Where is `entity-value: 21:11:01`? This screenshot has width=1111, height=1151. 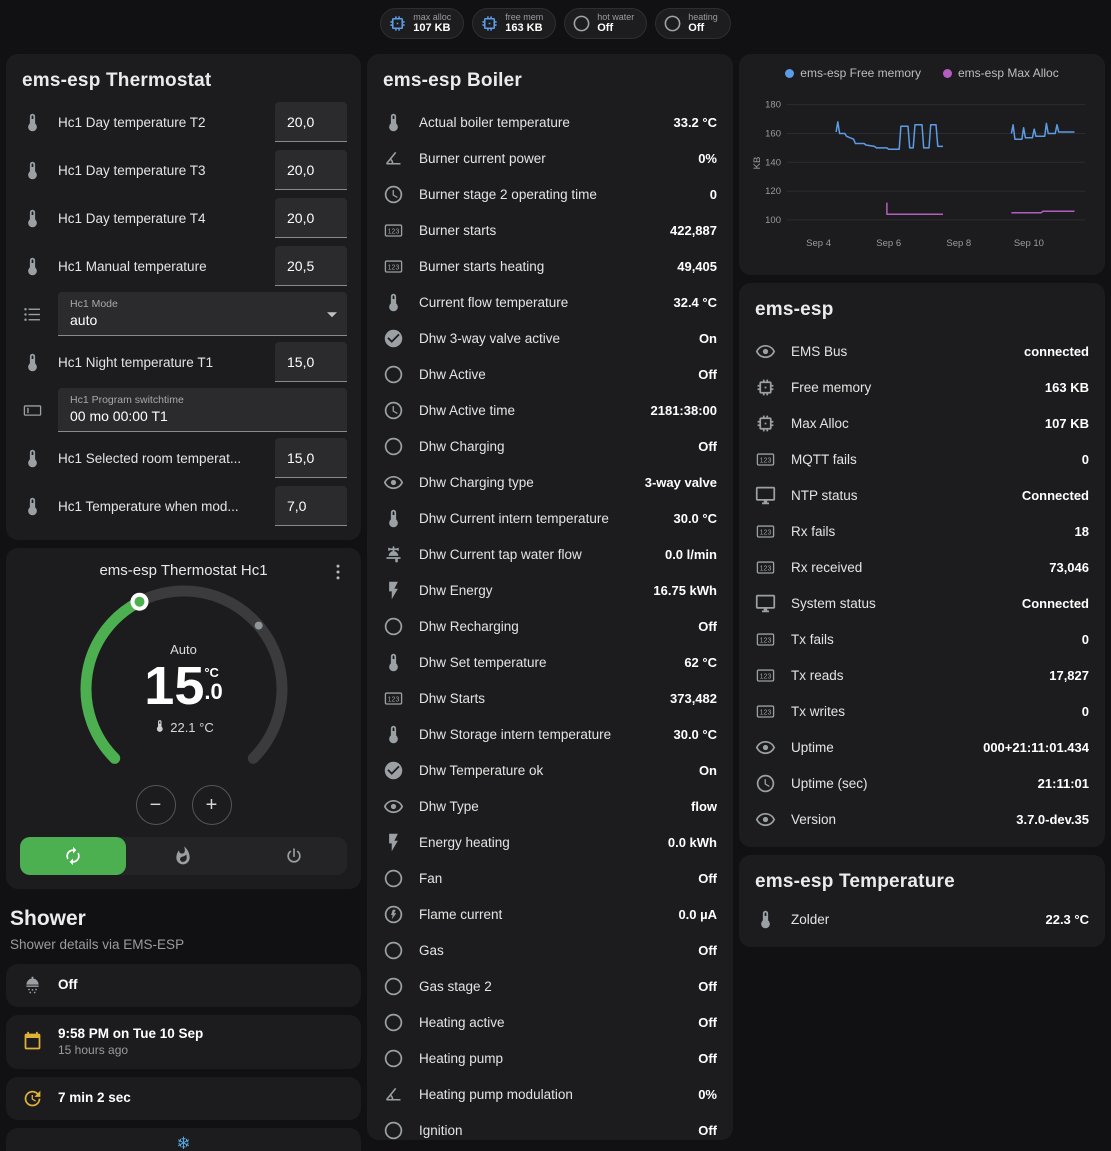 entity-value: 21:11:01 is located at coordinates (1063, 783).